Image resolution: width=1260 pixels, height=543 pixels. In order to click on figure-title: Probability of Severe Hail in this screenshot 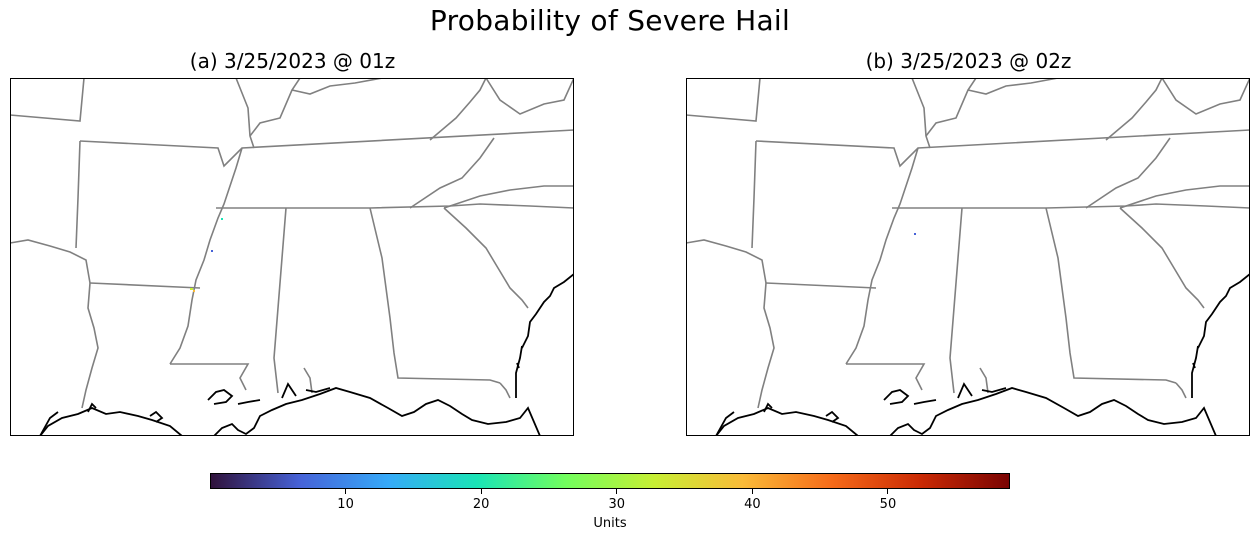, I will do `click(610, 20)`.